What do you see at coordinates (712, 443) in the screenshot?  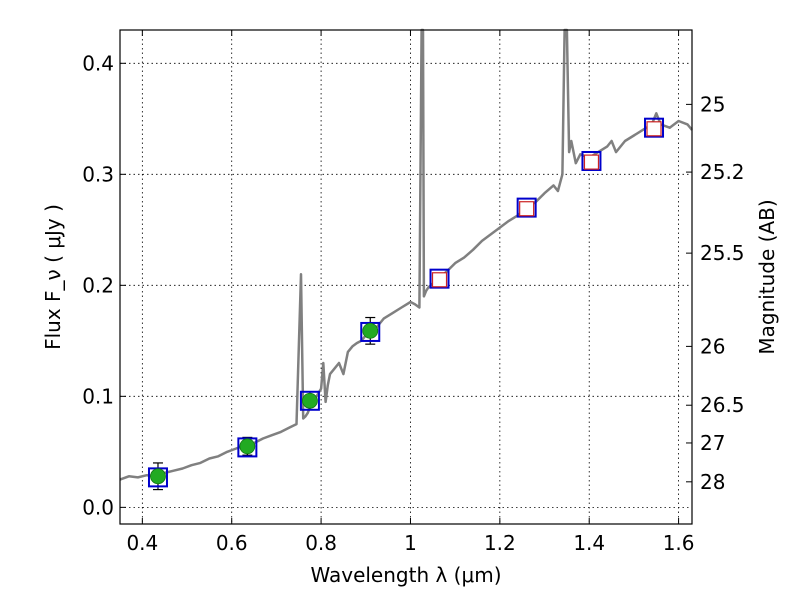 I see `right-tick-label: 27` at bounding box center [712, 443].